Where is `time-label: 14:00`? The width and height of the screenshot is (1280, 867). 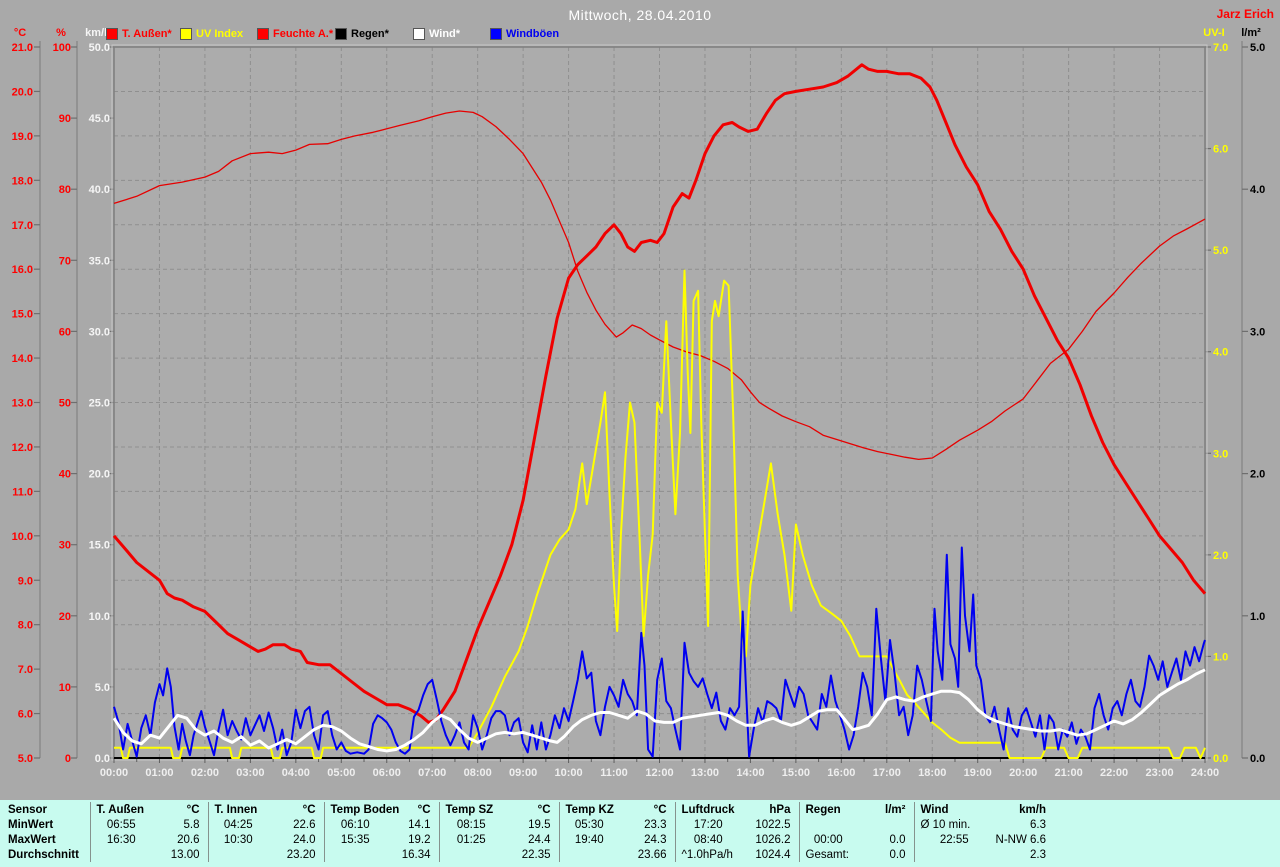
time-label: 14:00 is located at coordinates (750, 773).